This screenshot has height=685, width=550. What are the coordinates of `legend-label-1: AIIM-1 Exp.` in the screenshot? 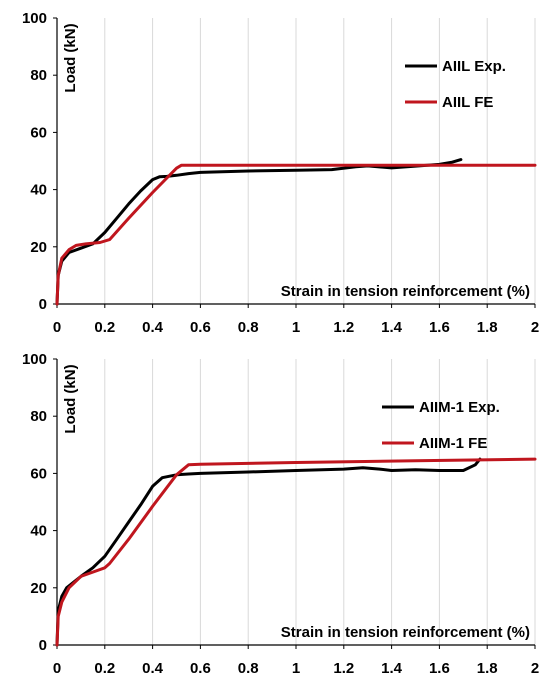 It's located at (459, 407).